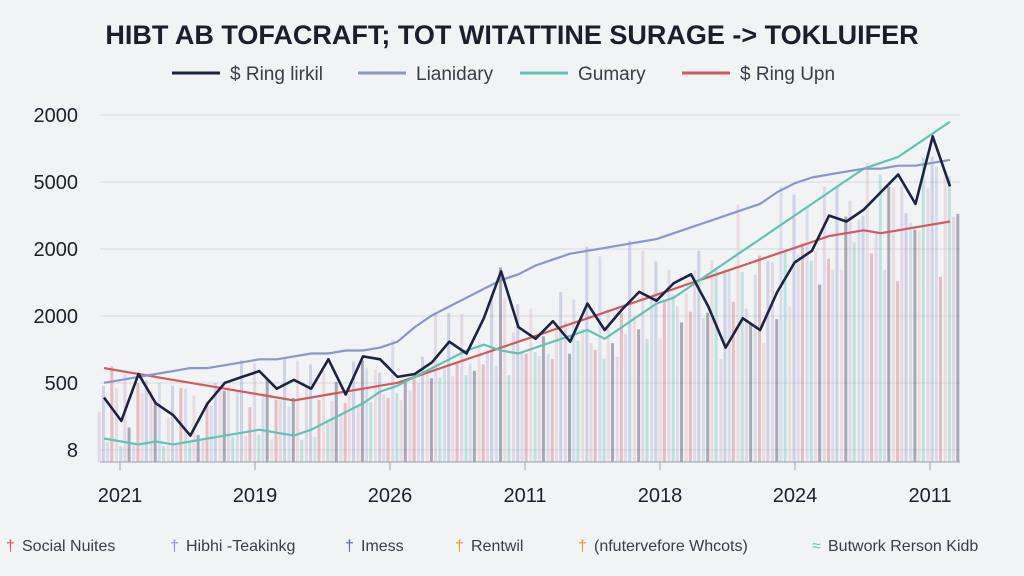  What do you see at coordinates (247, 74) in the screenshot?
I see `legend-item: $ Ring lirkil` at bounding box center [247, 74].